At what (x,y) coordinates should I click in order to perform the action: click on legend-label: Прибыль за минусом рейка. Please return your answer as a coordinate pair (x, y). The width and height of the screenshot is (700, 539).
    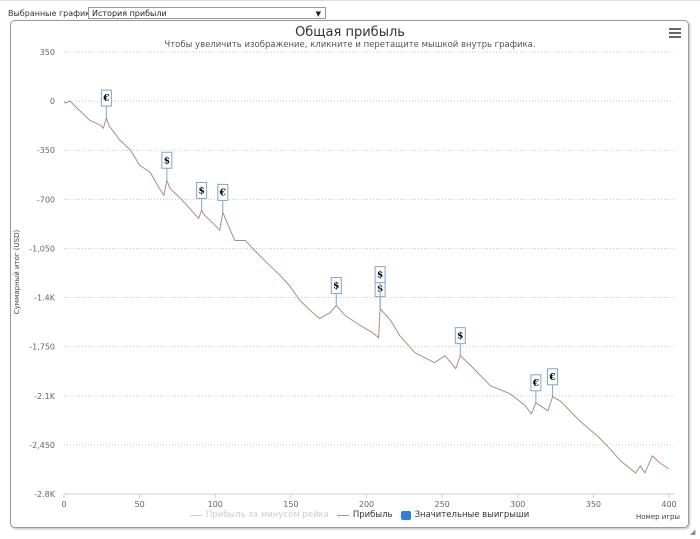
    Looking at the image, I should click on (267, 515).